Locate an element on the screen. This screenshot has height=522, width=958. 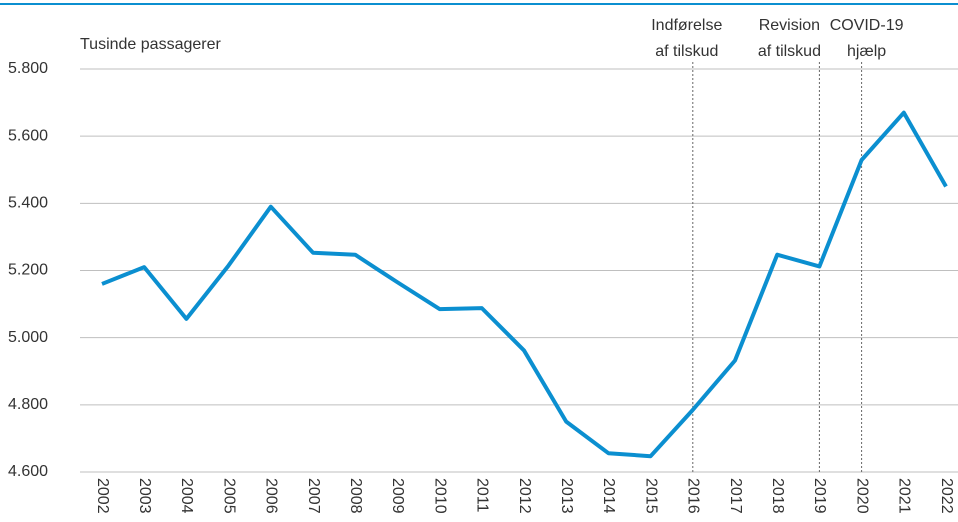
y-axis-label: Tusinde passagerer is located at coordinates (150, 44).